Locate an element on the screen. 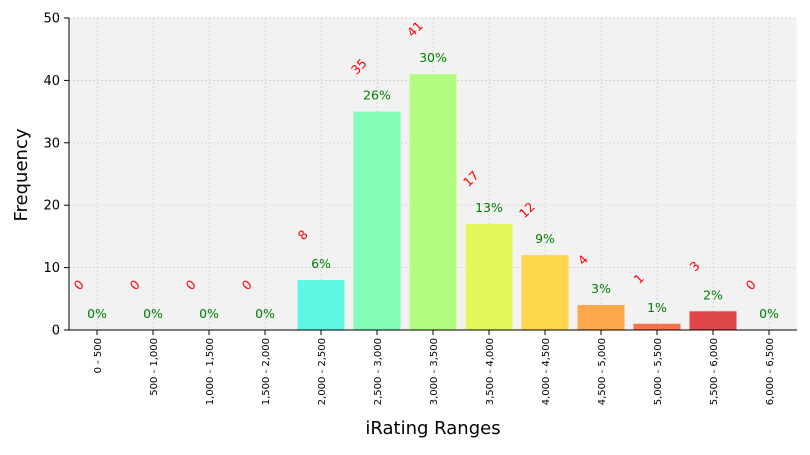  percent-label: 3% is located at coordinates (601, 288).